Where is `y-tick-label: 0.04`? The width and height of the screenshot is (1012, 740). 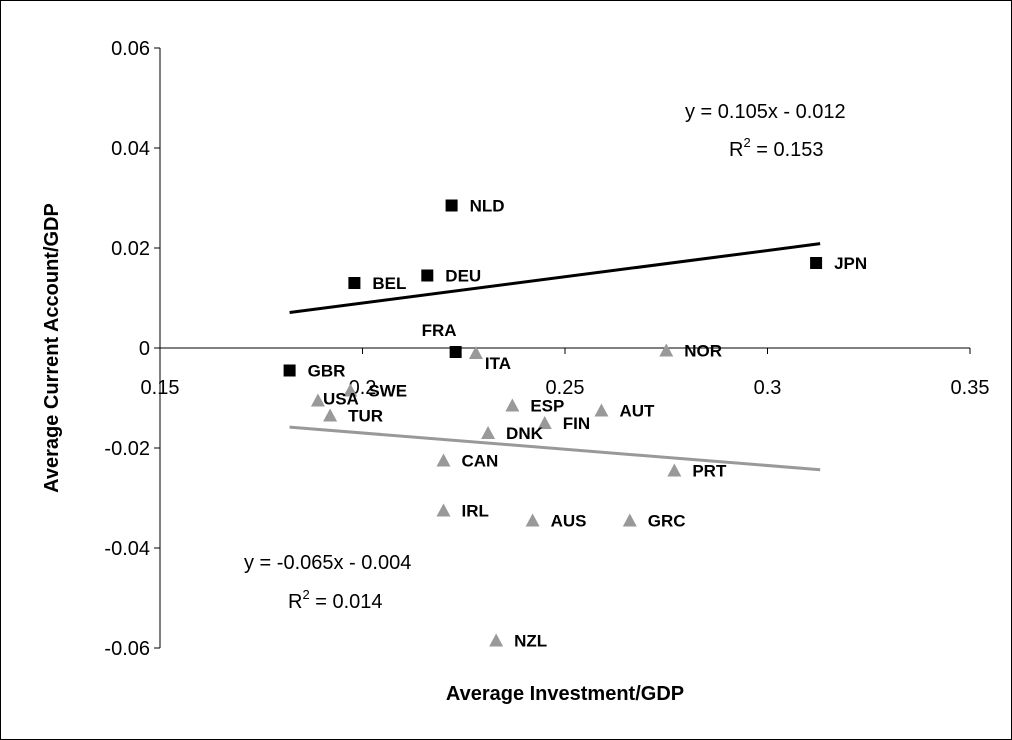
y-tick-label: 0.04 is located at coordinates (130, 149).